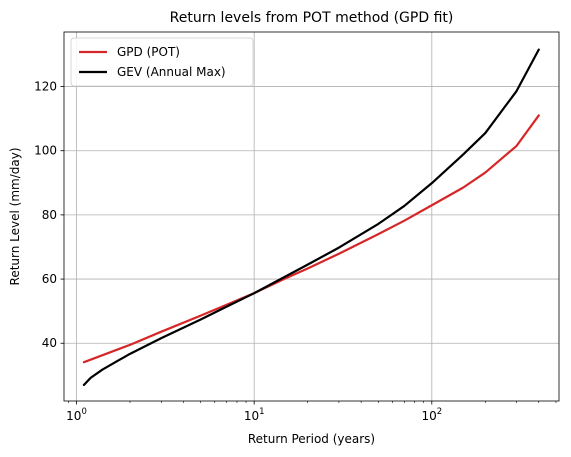 This screenshot has height=457, width=571. What do you see at coordinates (148, 52) in the screenshot?
I see `legend-entry: GPD (POT)` at bounding box center [148, 52].